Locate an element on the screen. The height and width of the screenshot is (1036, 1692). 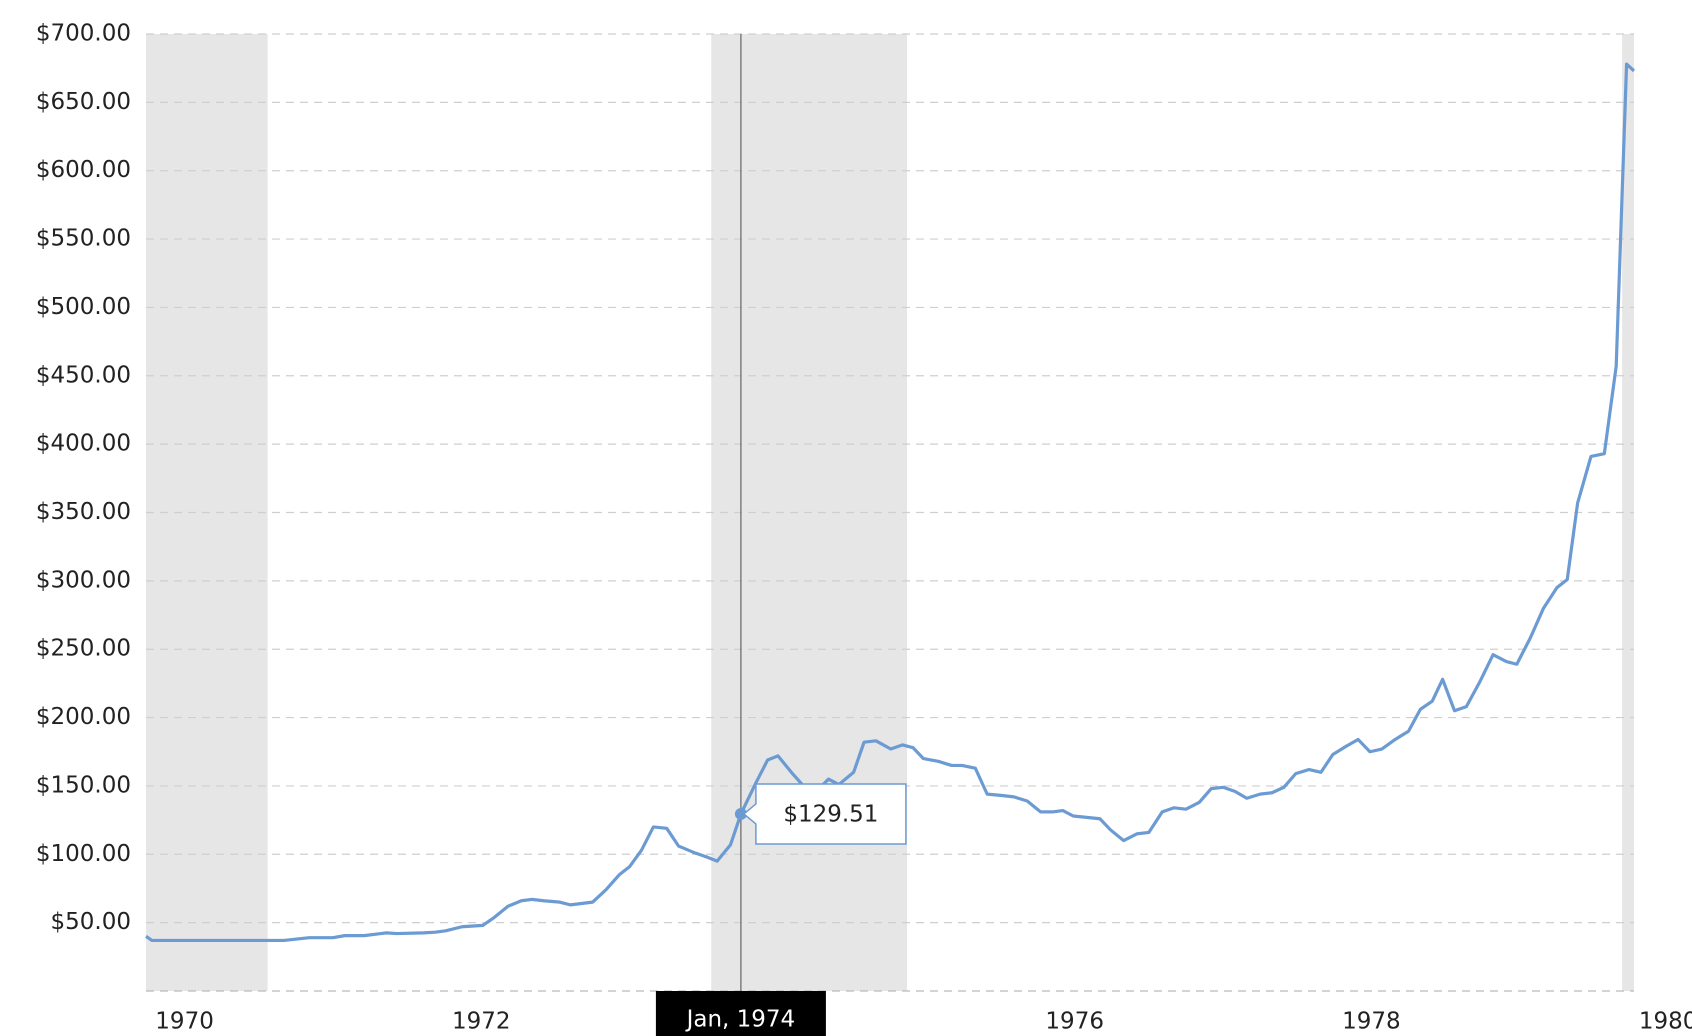
y-tick-label: $700.00 is located at coordinates (83, 34).